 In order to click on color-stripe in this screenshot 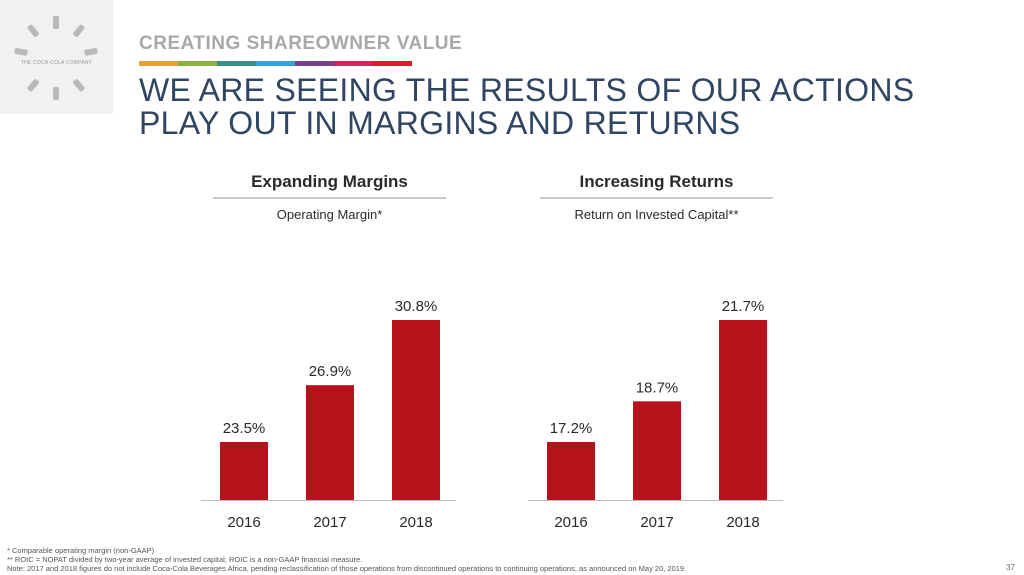, I will do `click(275, 63)`.